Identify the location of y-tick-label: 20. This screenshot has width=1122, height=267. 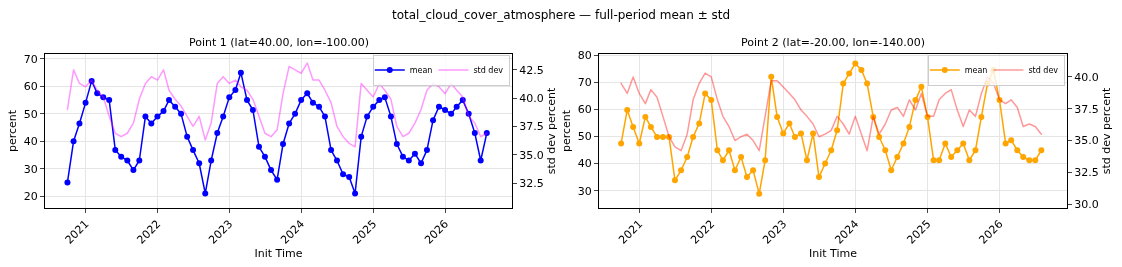
(30, 197).